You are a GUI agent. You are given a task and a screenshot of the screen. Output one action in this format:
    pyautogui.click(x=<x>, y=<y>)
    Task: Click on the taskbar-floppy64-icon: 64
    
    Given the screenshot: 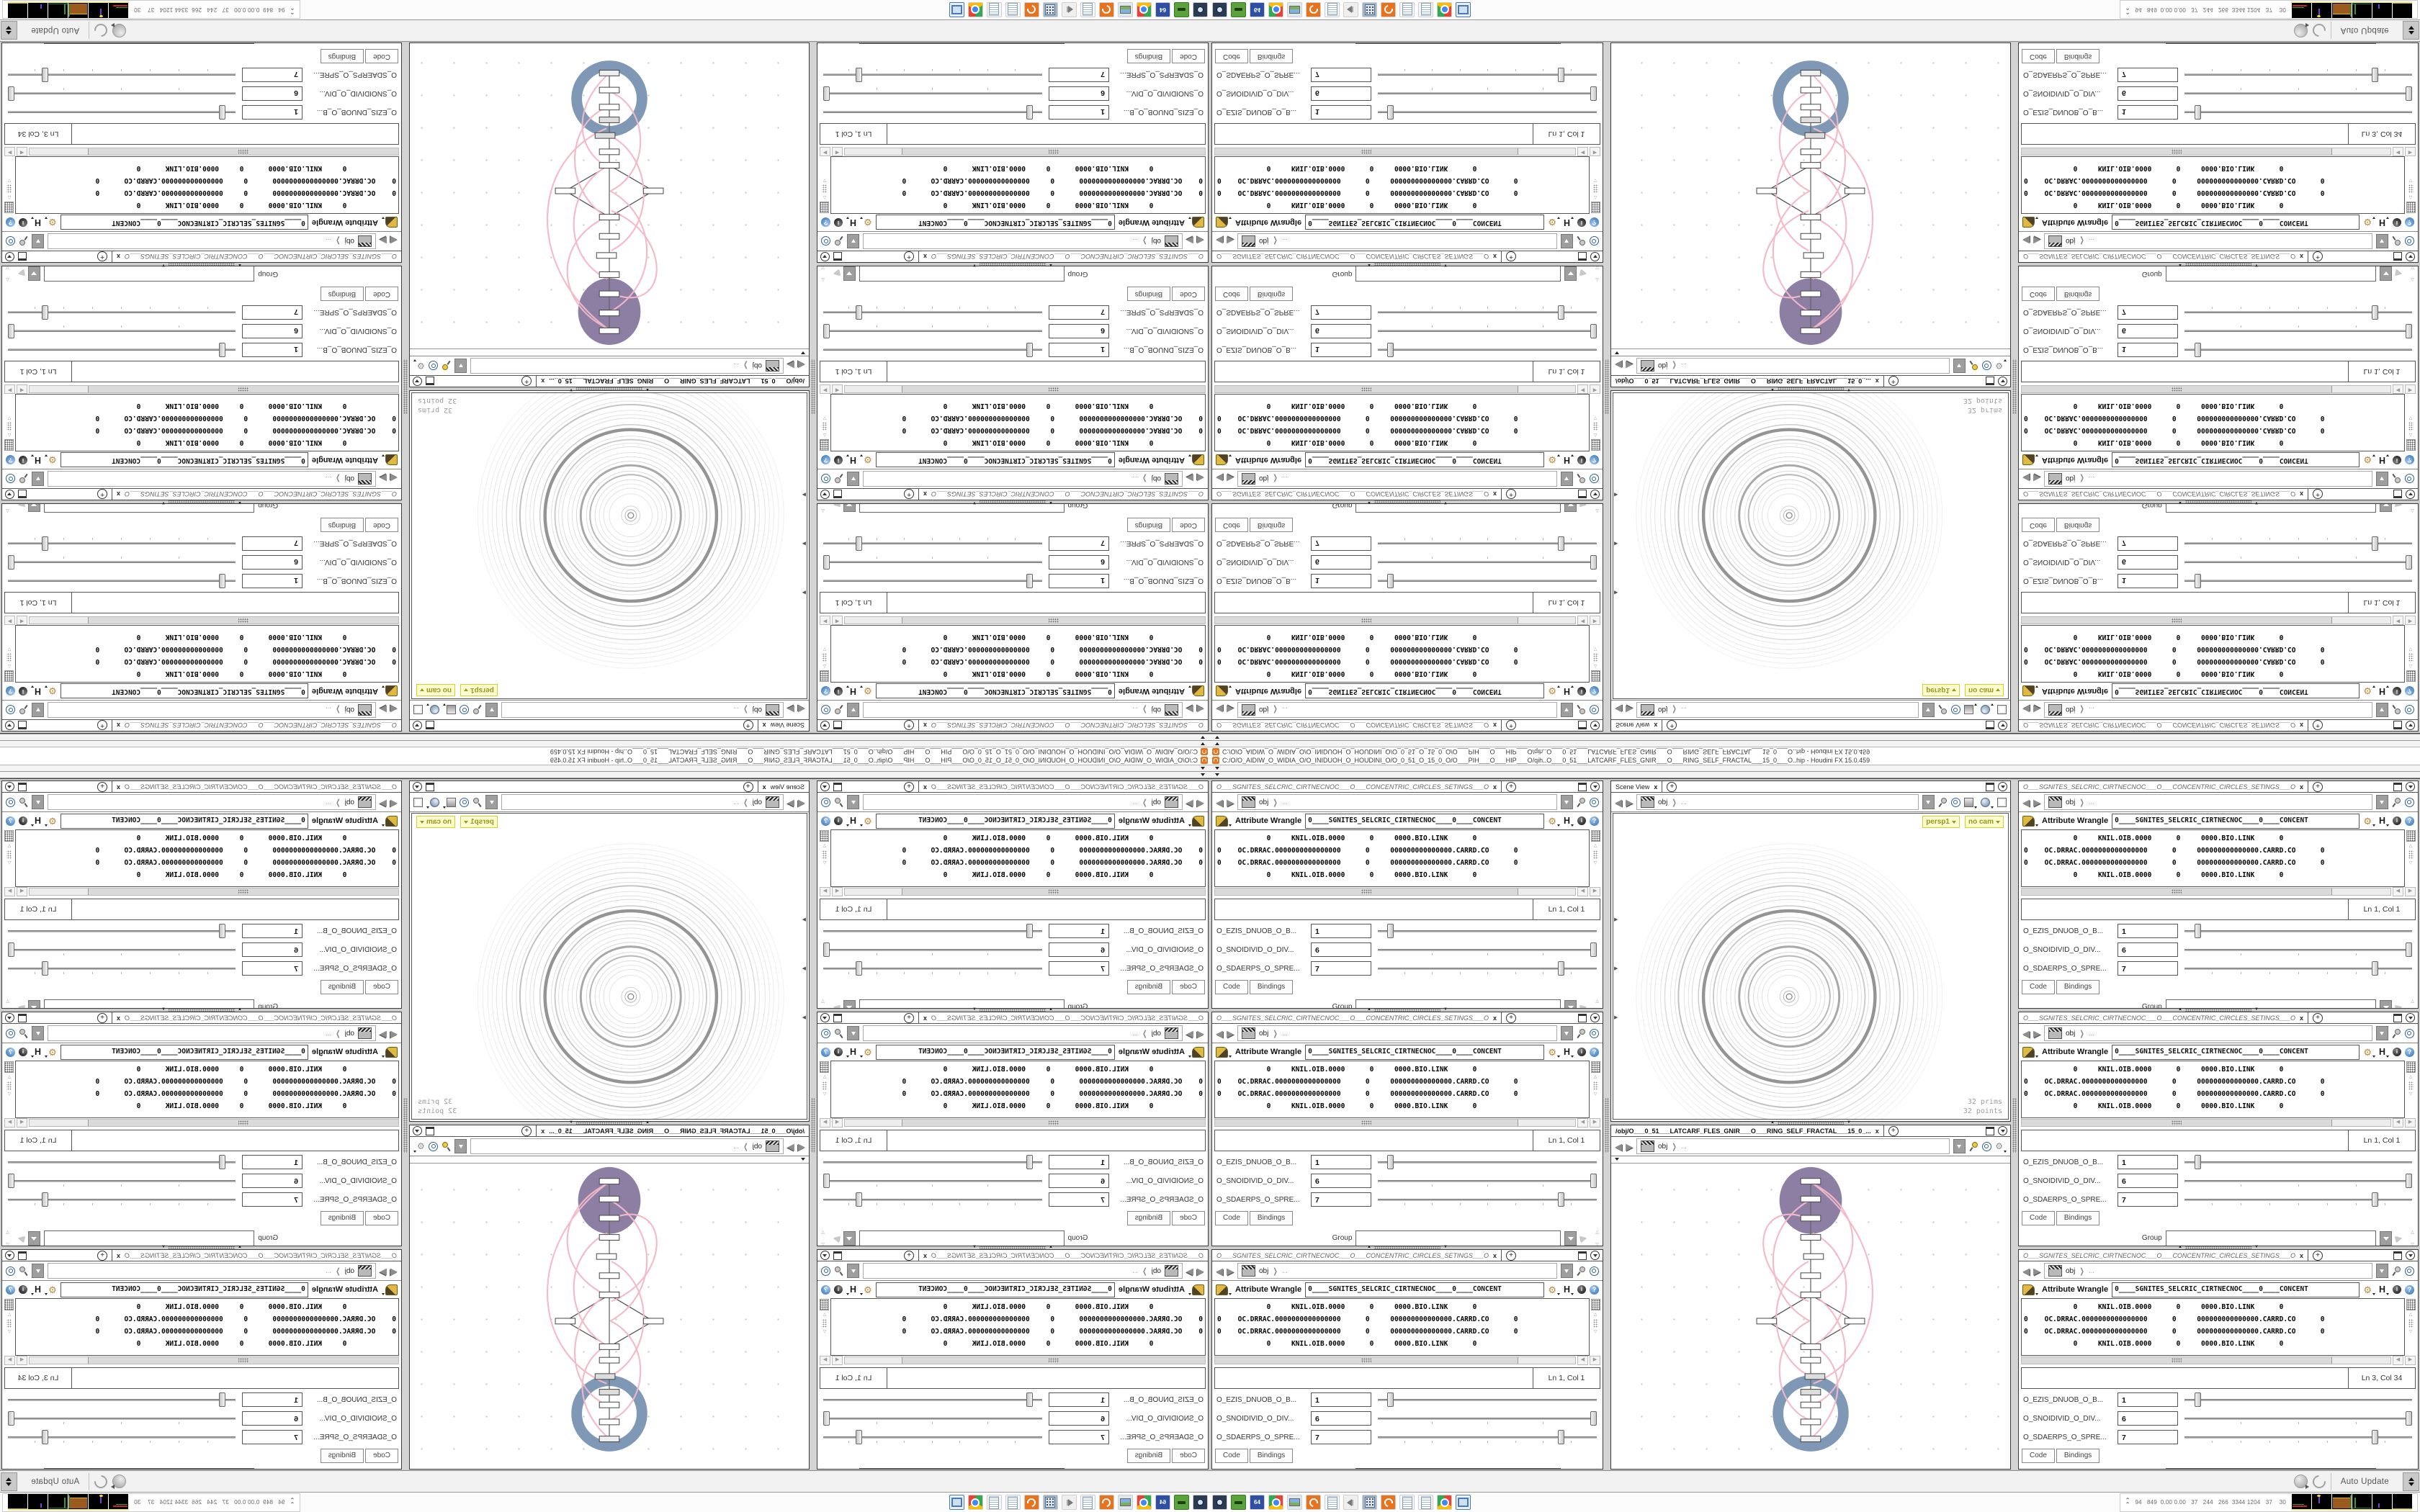 What is the action you would take?
    pyautogui.click(x=1257, y=9)
    